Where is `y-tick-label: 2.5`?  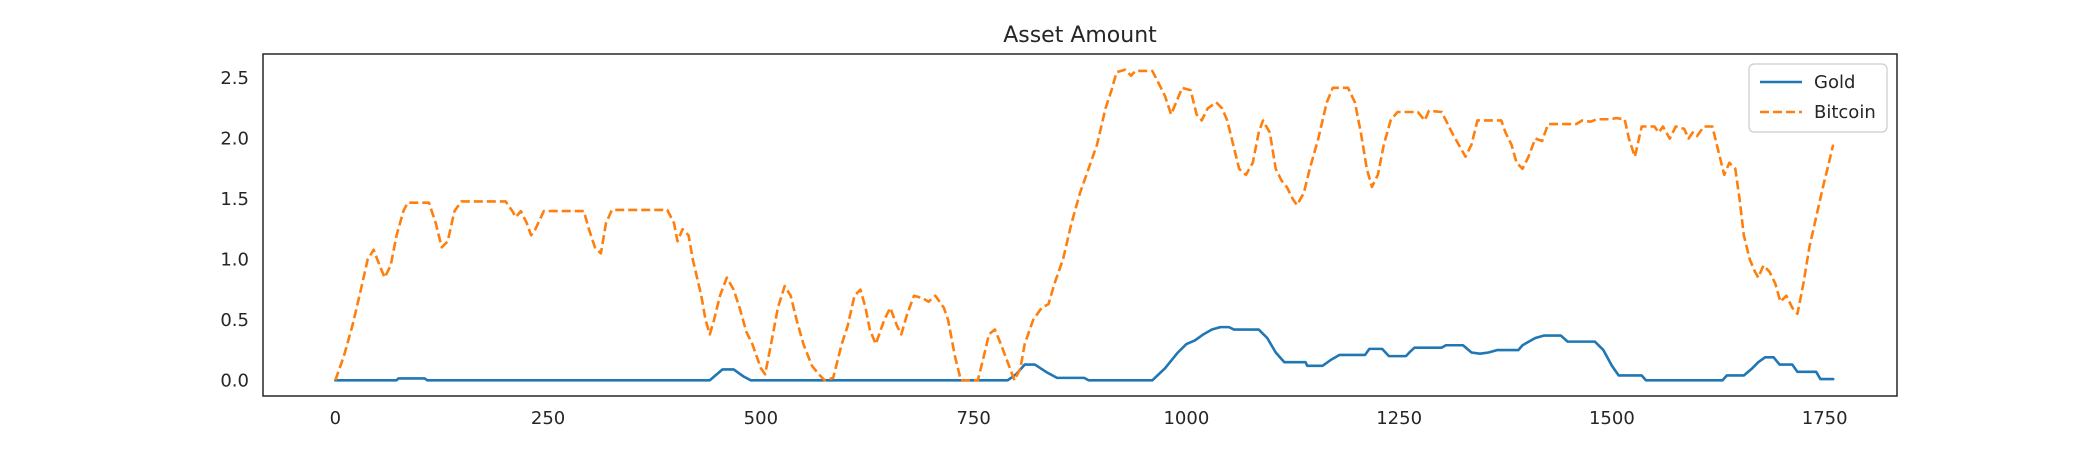 y-tick-label: 2.5 is located at coordinates (234, 78).